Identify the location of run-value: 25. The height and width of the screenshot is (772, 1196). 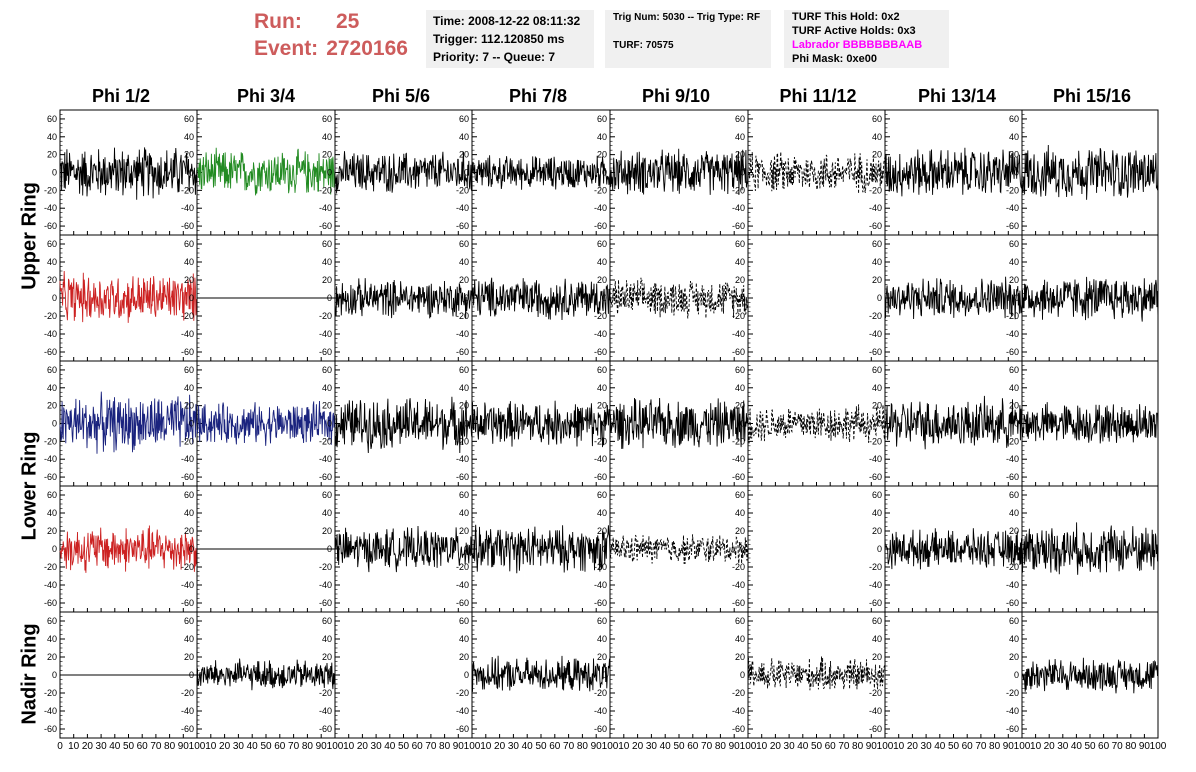
(348, 21).